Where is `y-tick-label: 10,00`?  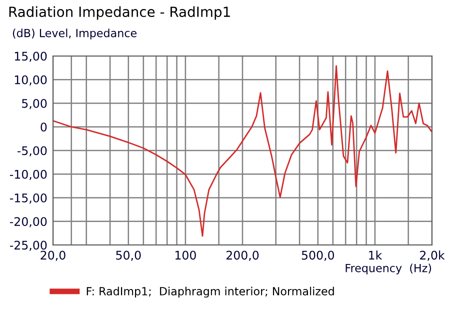
y-tick-label: 10,00 is located at coordinates (30, 80).